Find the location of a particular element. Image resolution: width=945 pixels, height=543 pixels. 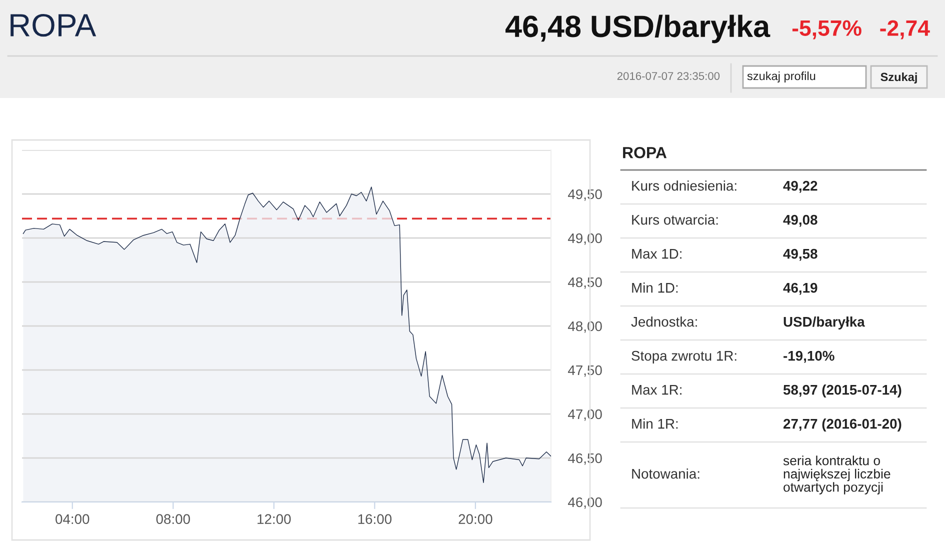

x-tick-label: 04:00 is located at coordinates (73, 519).